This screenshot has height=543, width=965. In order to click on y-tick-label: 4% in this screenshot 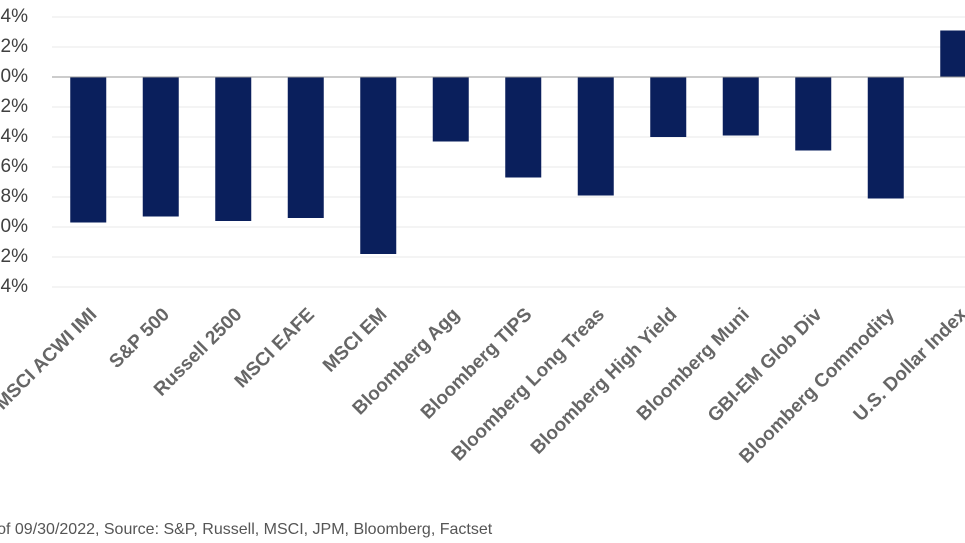, I will do `click(15, 16)`.